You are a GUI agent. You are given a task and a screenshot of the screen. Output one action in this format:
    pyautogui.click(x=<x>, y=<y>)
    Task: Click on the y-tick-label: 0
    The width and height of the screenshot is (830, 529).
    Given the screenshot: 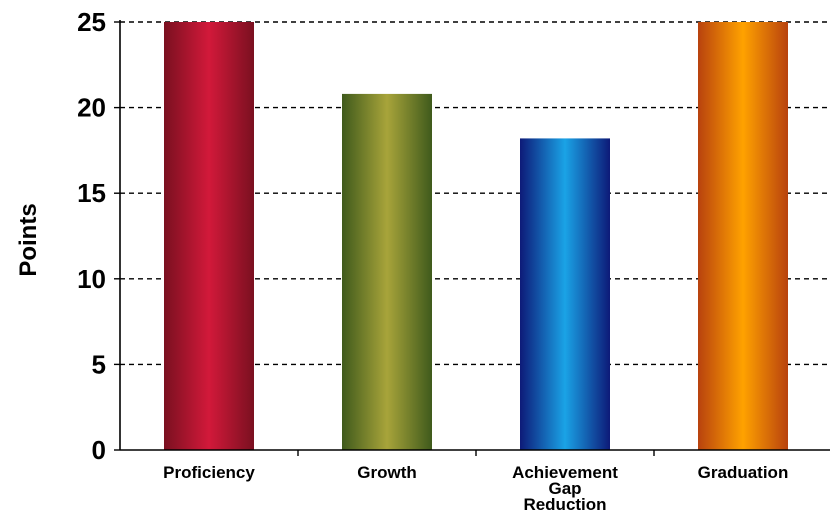 What is the action you would take?
    pyautogui.click(x=99, y=450)
    